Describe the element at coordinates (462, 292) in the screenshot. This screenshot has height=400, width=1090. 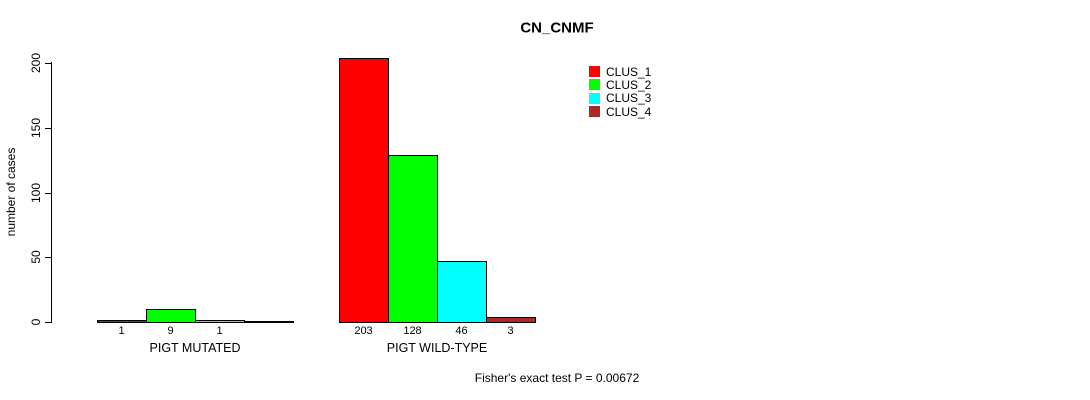
I see `bar-clus_3-wildtype` at that location.